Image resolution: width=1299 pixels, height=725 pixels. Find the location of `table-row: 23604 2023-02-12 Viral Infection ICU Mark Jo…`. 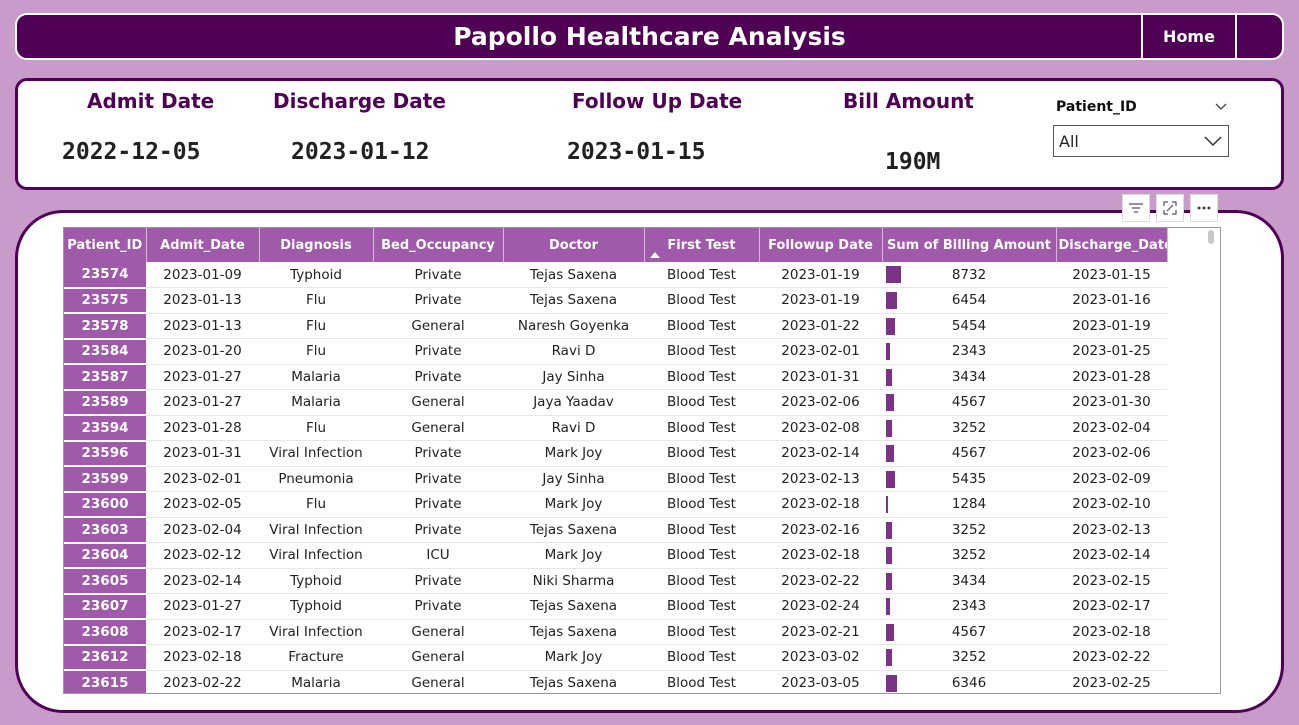

table-row: 23604 2023-02-12 Viral Infection ICU Mark Jo… is located at coordinates (615, 555).